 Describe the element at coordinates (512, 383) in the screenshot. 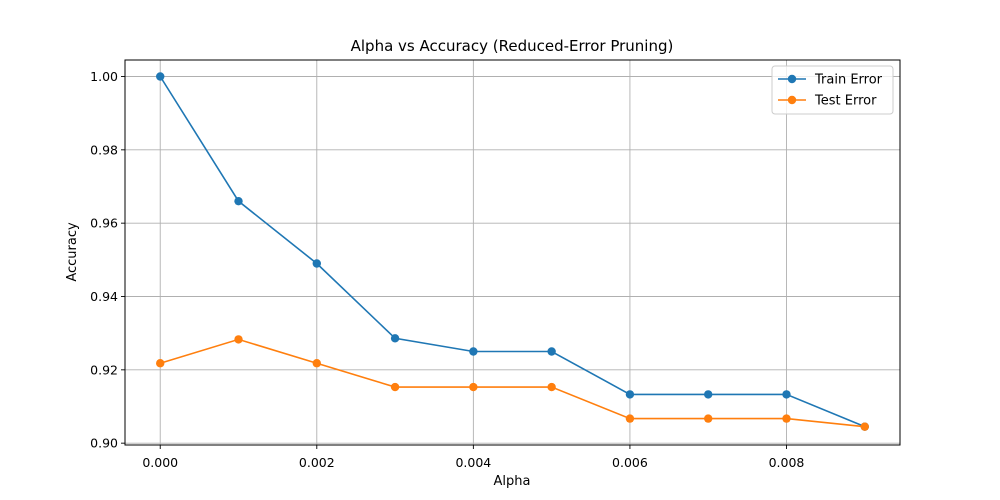

I see `test-error-line` at that location.